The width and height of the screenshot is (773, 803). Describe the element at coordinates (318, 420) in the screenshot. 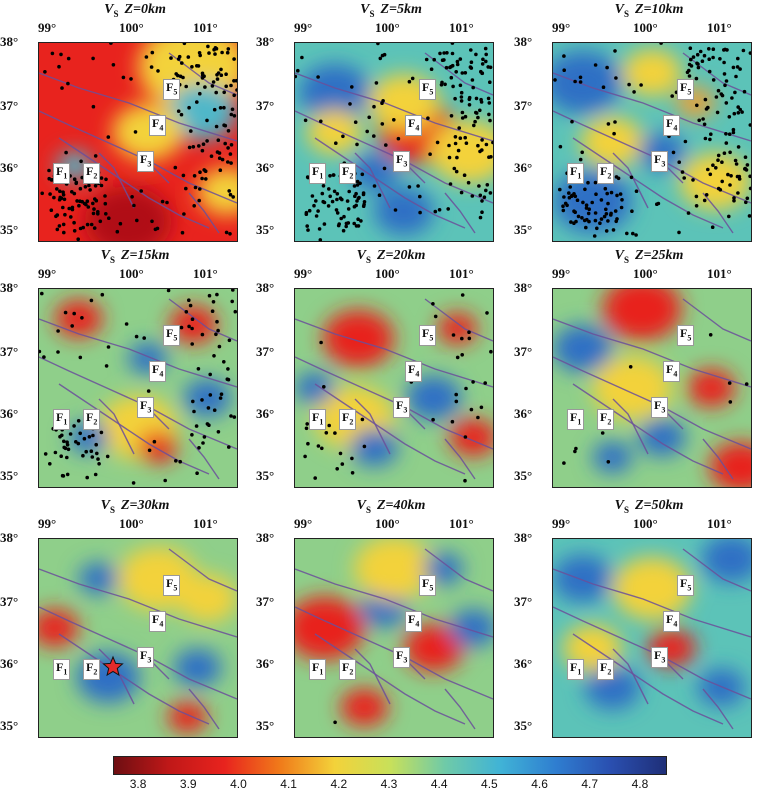

I see `fault-label: F1` at that location.